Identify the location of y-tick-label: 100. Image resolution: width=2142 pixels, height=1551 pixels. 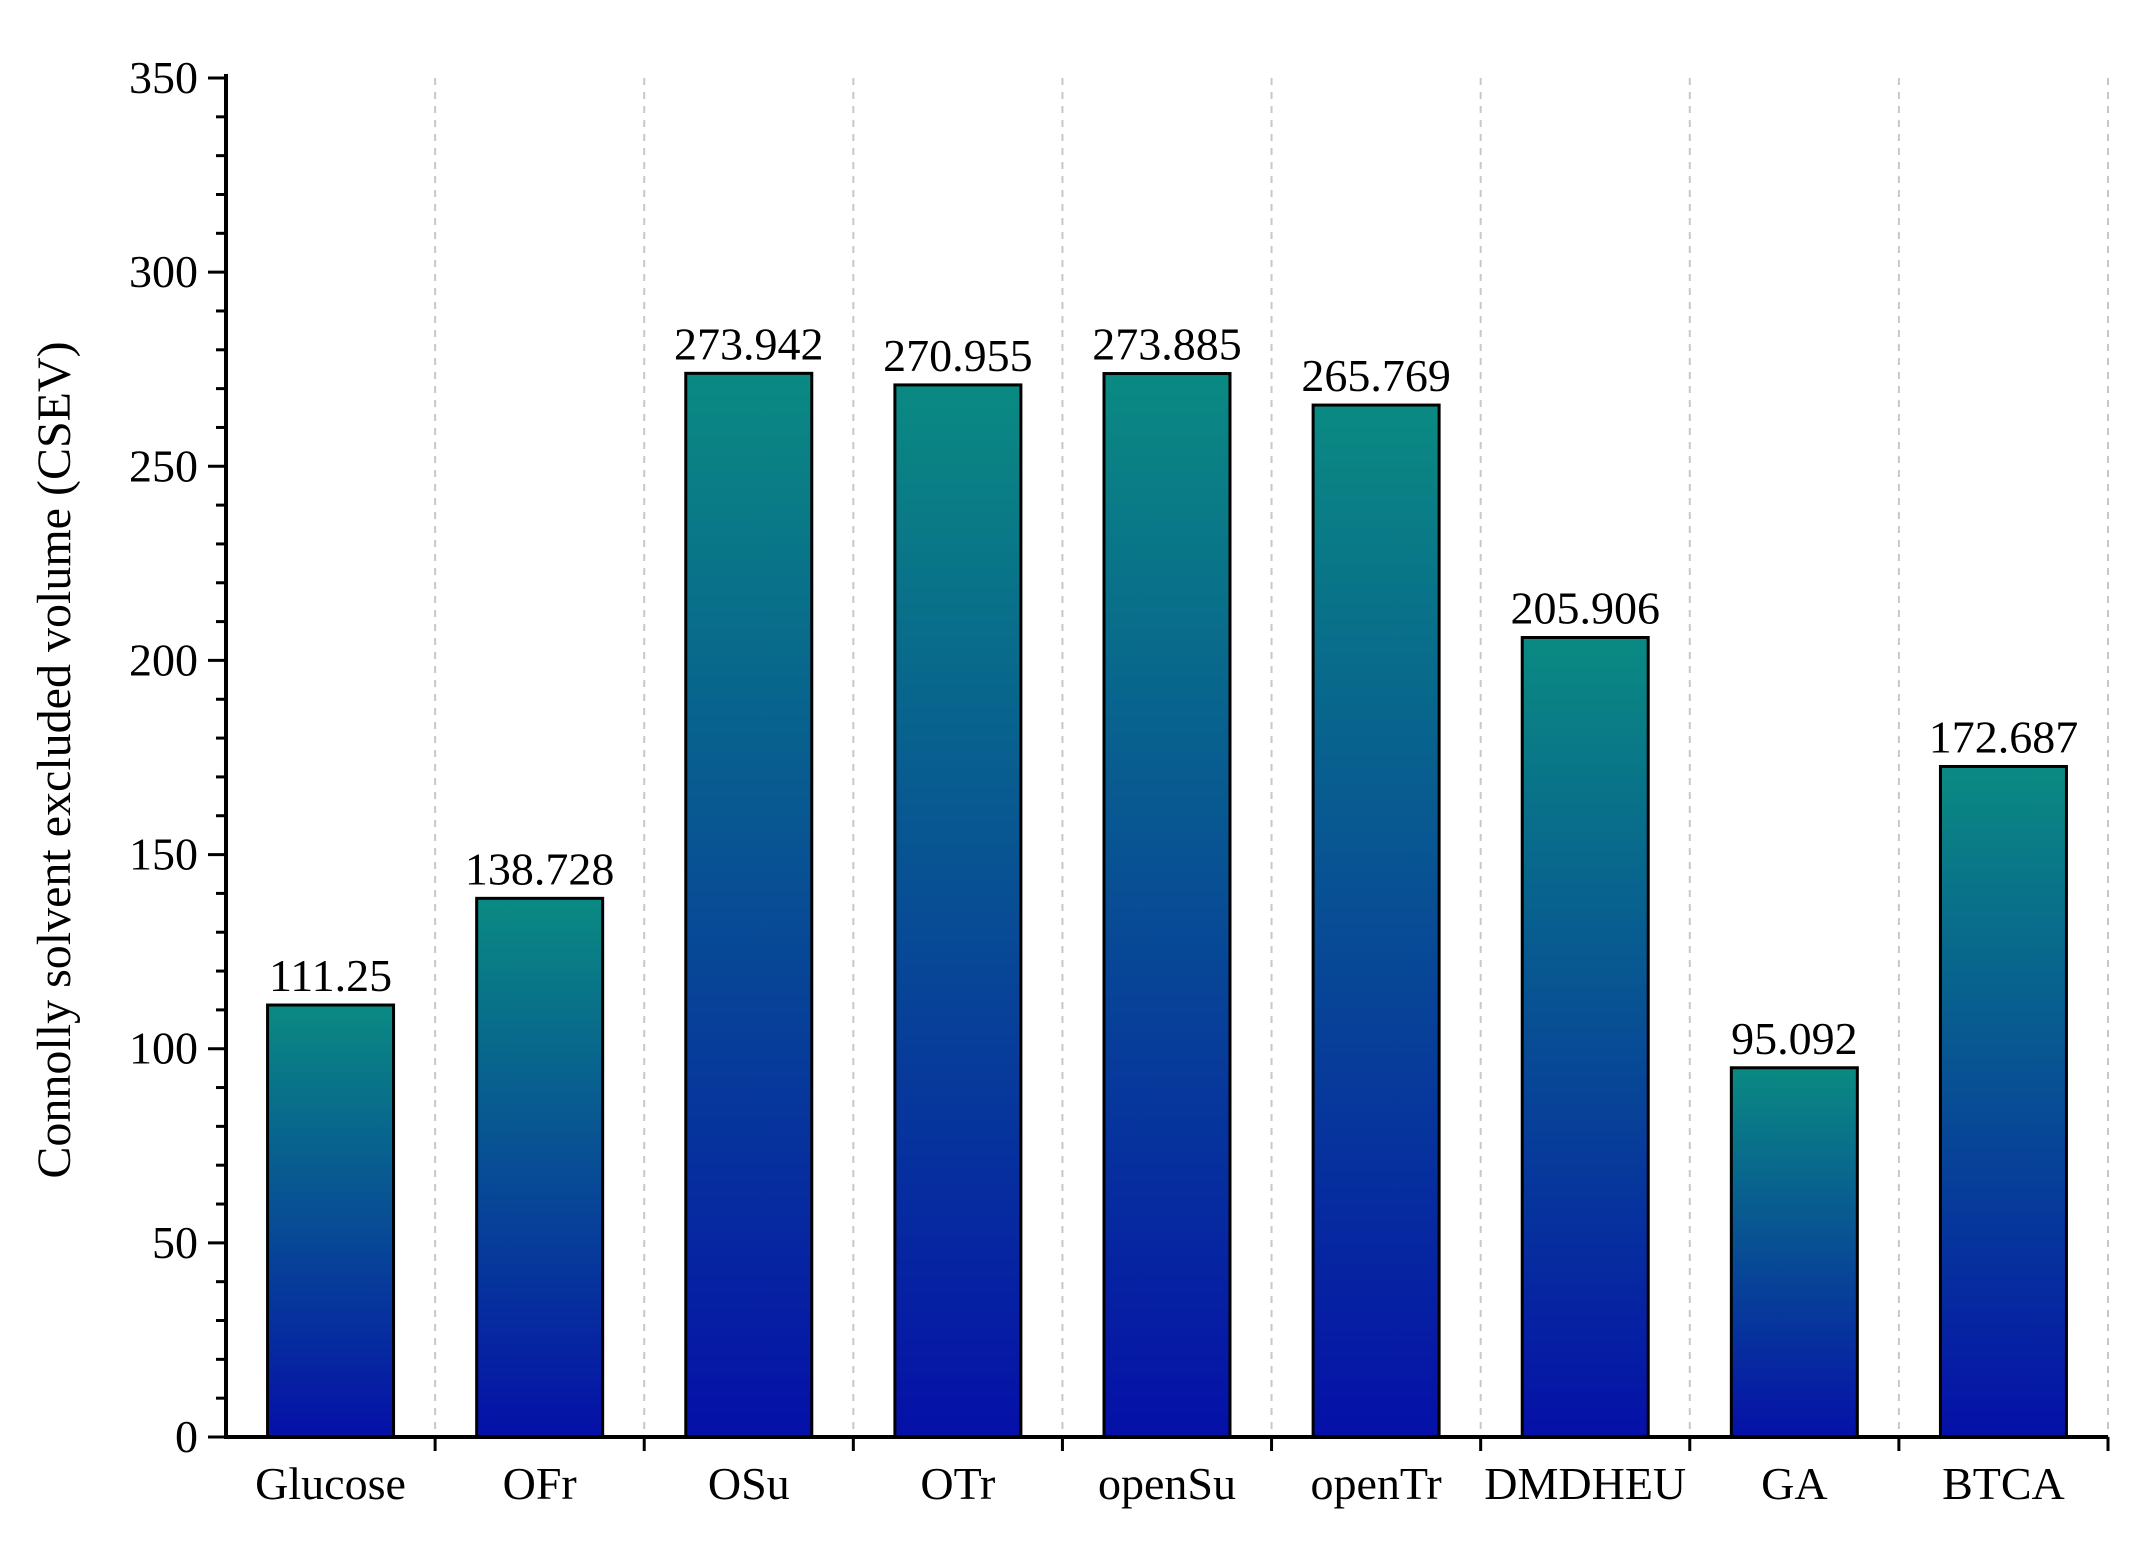
(163, 1048).